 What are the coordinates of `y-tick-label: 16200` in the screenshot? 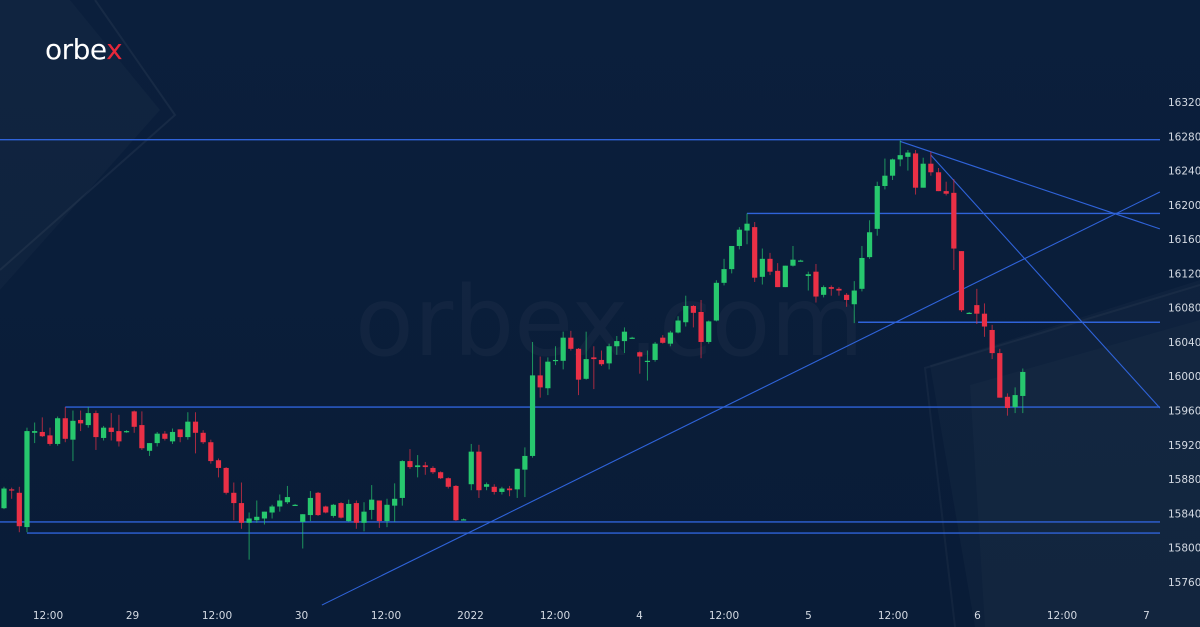 It's located at (1184, 206).